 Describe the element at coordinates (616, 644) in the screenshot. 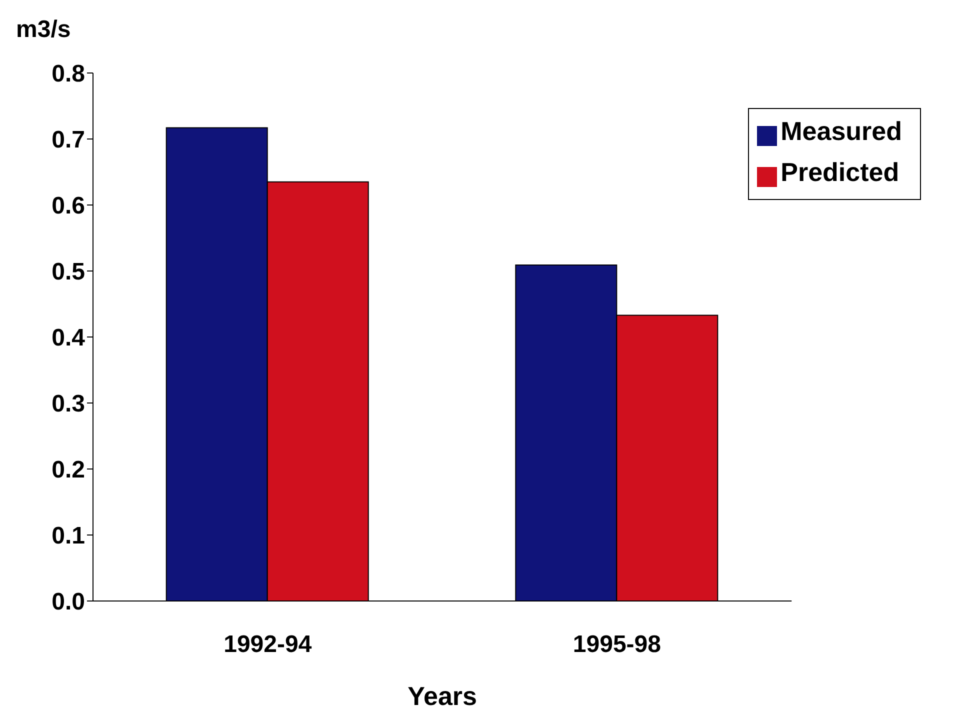

I see `x-tick-label: 1995-98` at that location.